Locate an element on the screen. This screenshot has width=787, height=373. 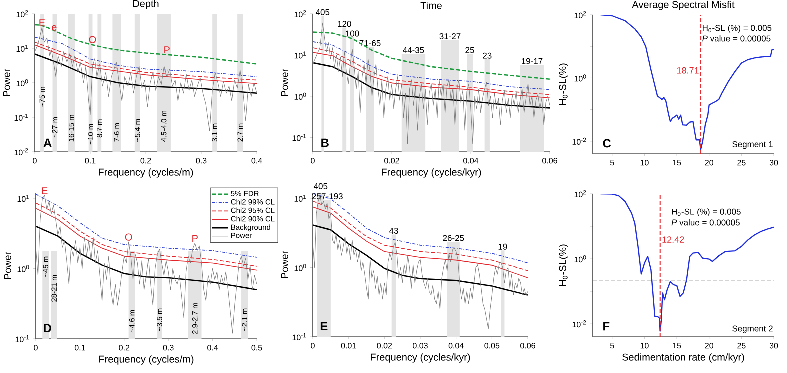
x-tick-label: 0.5 is located at coordinates (257, 348).